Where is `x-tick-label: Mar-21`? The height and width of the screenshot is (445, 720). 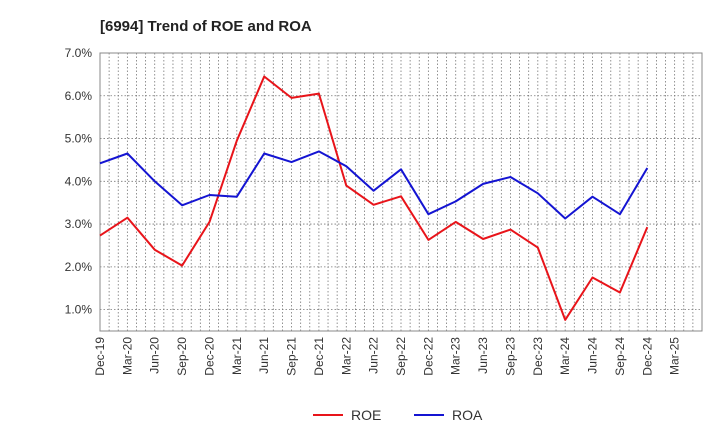
x-tick-label: Mar-21 is located at coordinates (237, 356).